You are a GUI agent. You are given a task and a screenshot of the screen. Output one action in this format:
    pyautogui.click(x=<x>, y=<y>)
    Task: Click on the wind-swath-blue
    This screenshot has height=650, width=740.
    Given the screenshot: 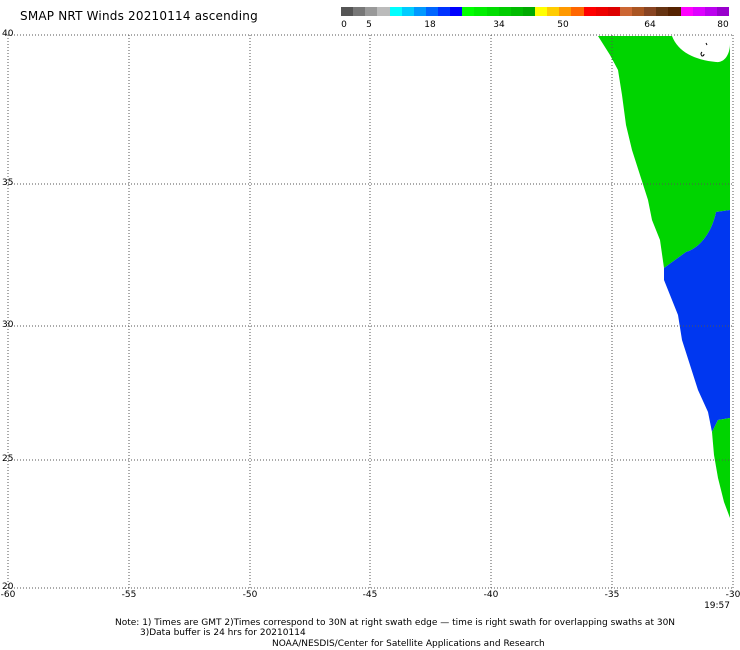 What is the action you would take?
    pyautogui.click(x=697, y=321)
    